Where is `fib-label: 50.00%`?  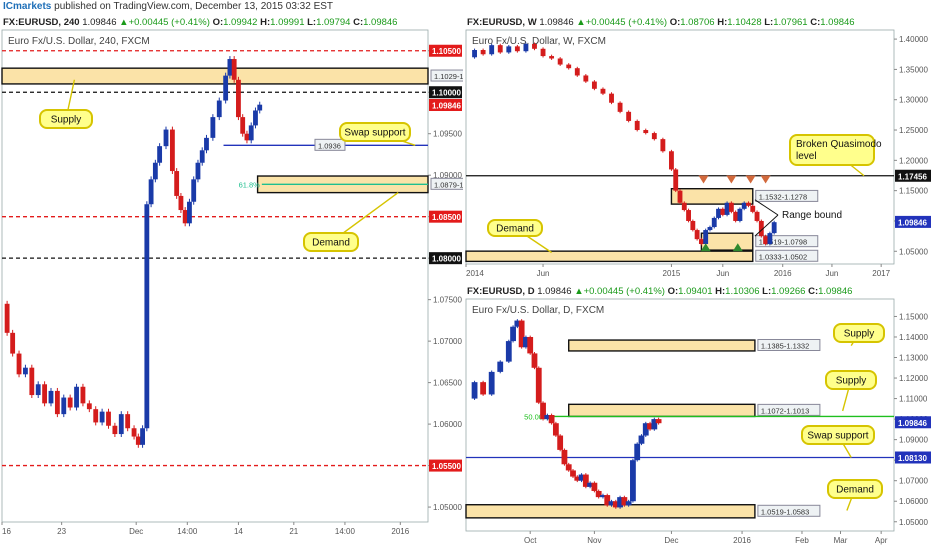 fib-label: 50.00% is located at coordinates (537, 416).